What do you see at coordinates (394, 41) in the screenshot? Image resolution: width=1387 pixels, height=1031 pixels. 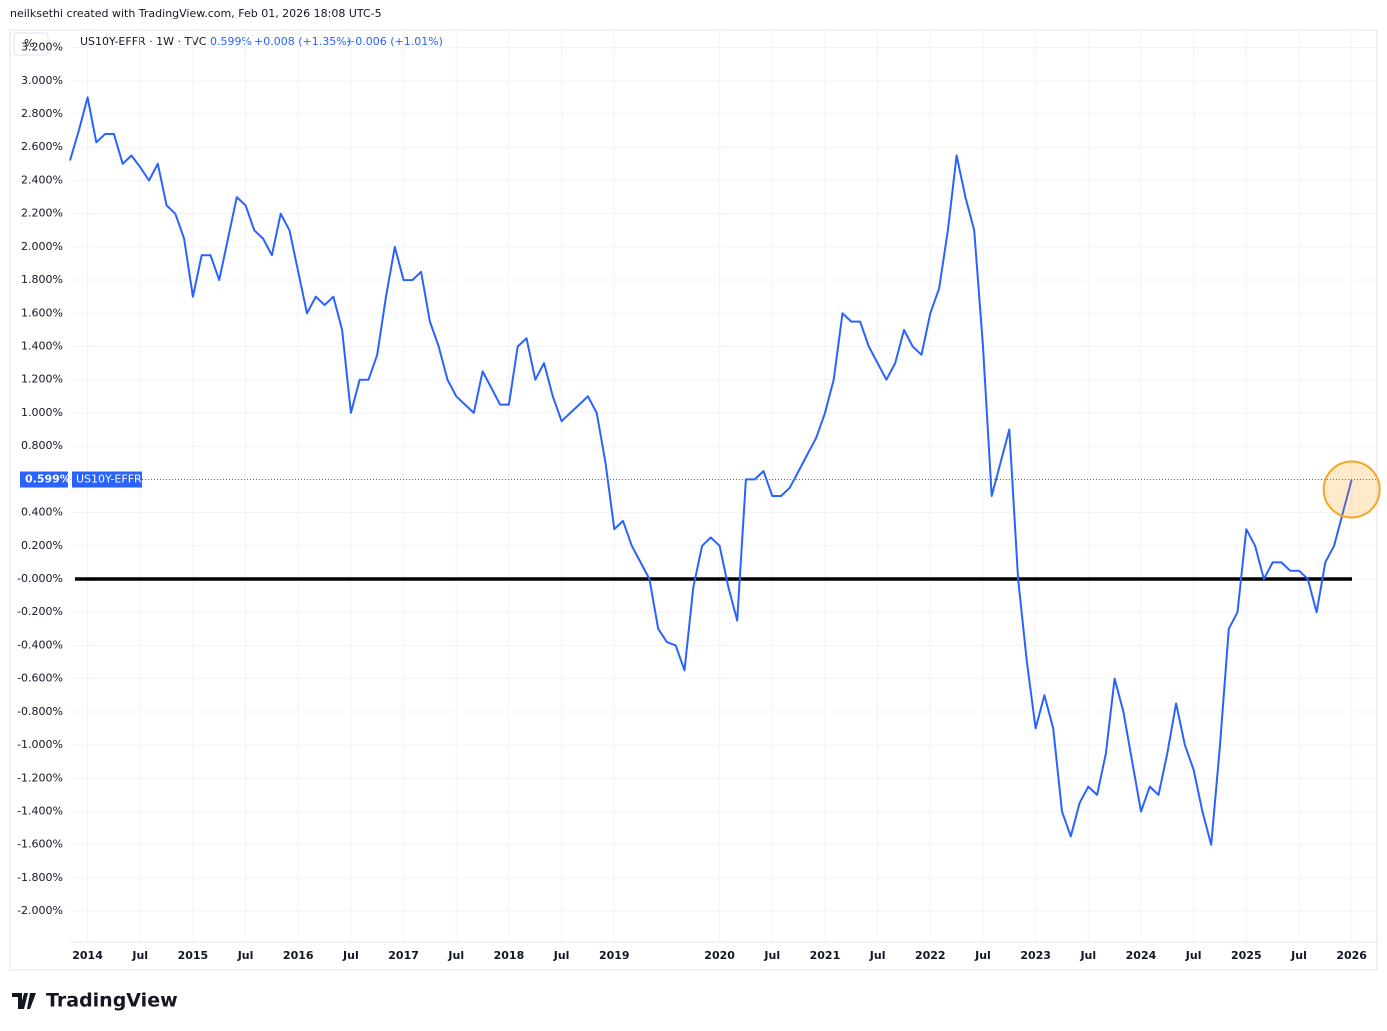 I see `legend-change: +0.006 (+1.01%)` at bounding box center [394, 41].